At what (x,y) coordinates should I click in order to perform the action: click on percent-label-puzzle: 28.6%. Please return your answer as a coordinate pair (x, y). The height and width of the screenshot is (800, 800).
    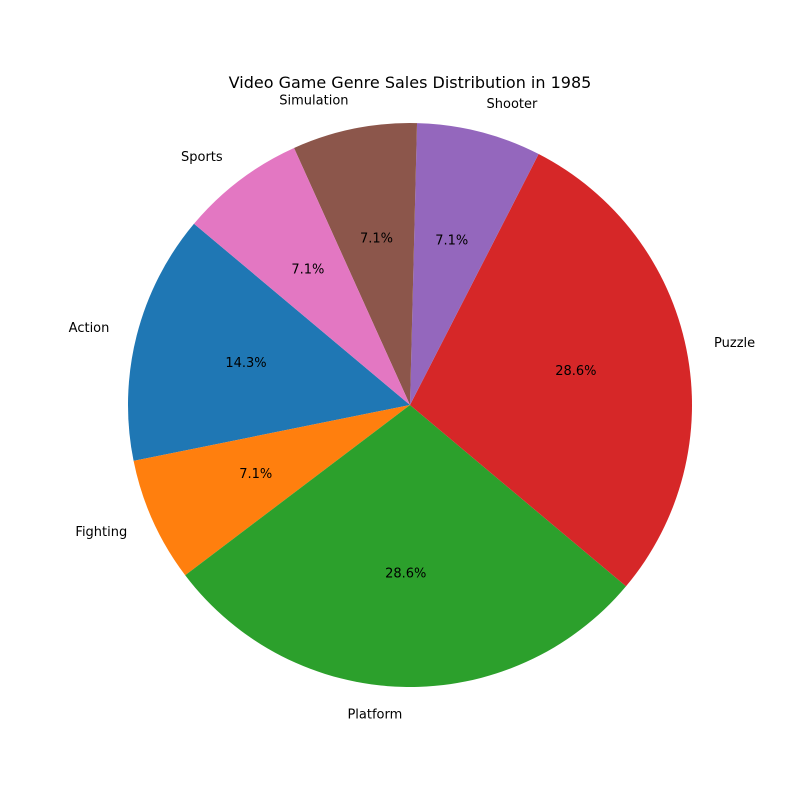
    Looking at the image, I should click on (575, 371).